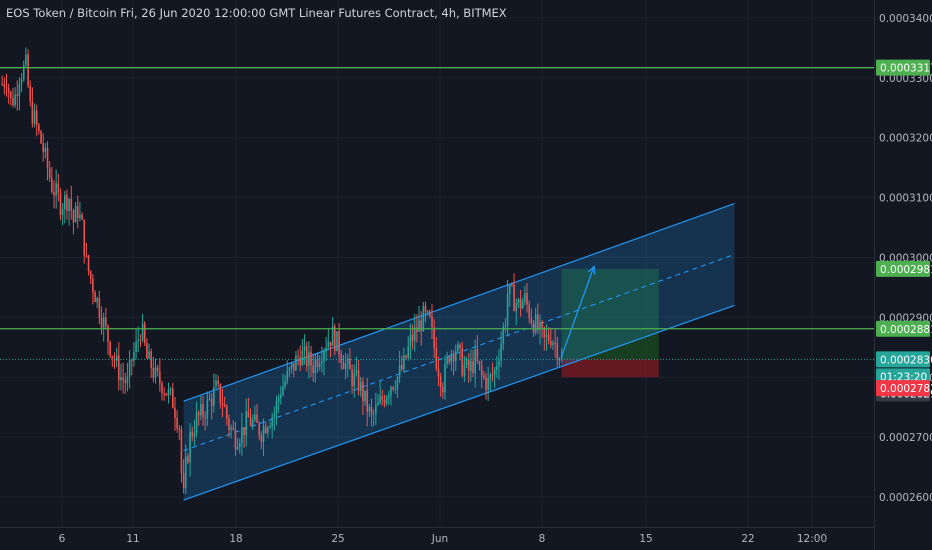 Image resolution: width=932 pixels, height=550 pixels. What do you see at coordinates (906, 360) in the screenshot?
I see `last-price-badge: 0.0002830` at bounding box center [906, 360].